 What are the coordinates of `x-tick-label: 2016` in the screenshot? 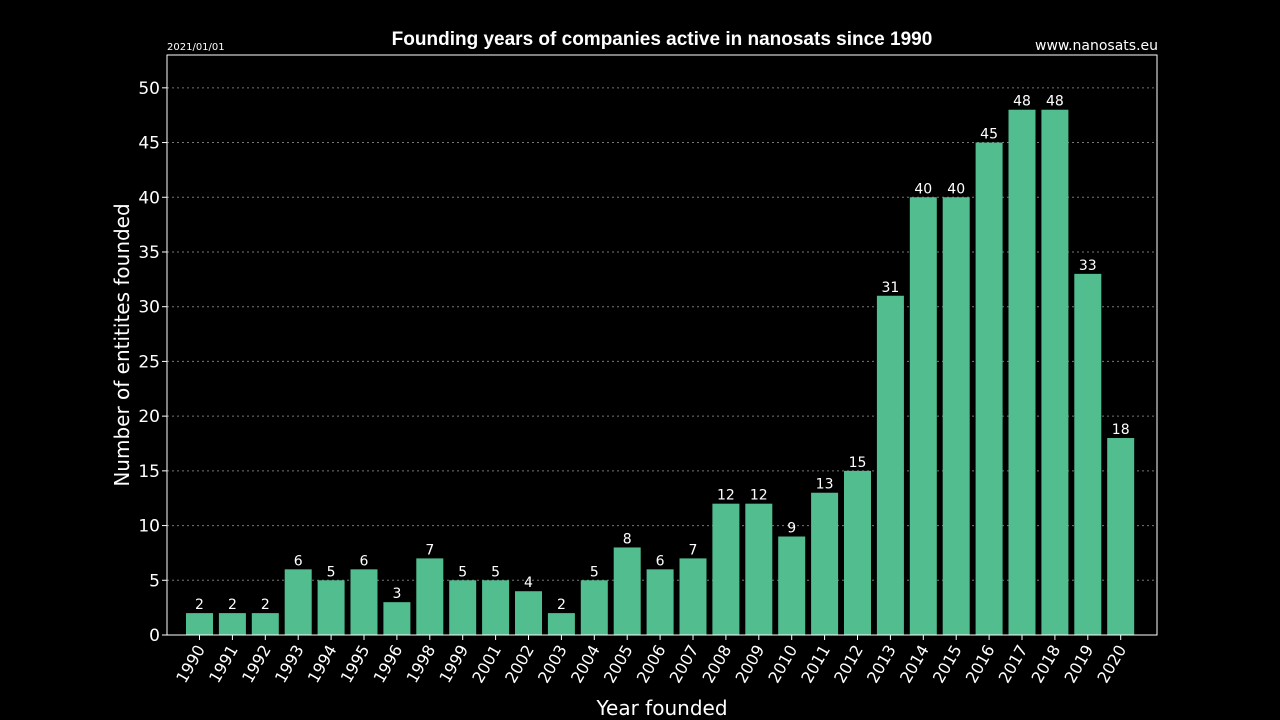 It's located at (980, 664).